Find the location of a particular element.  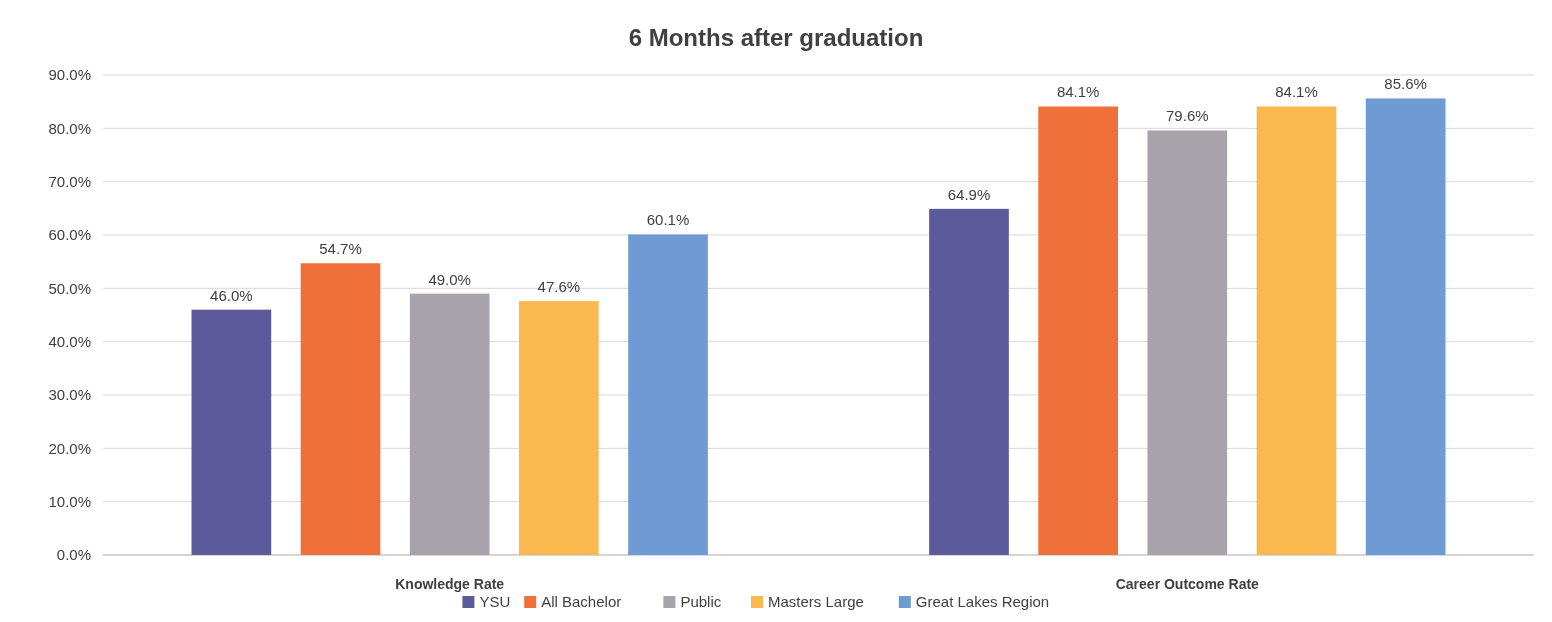

y-tick-label: 70.0% is located at coordinates (69, 181).